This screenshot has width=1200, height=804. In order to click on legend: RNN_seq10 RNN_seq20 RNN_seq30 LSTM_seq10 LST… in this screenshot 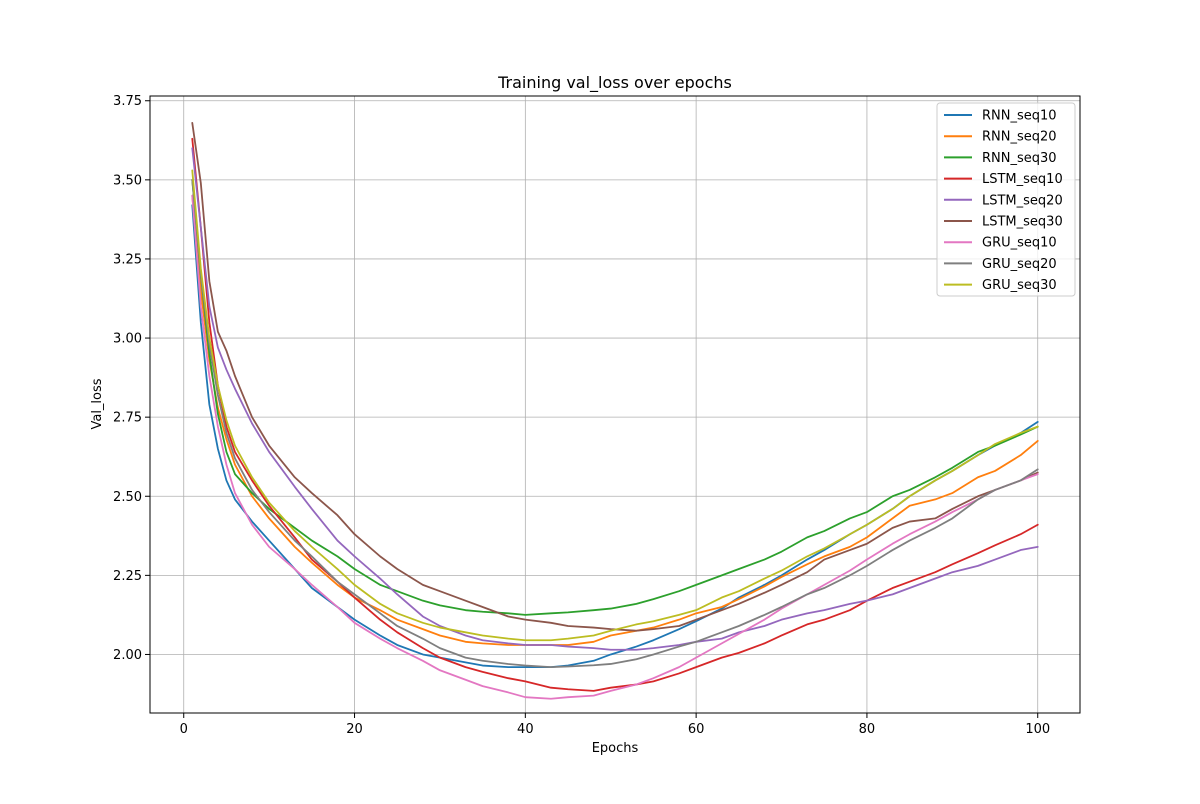, I will do `click(1006, 199)`.